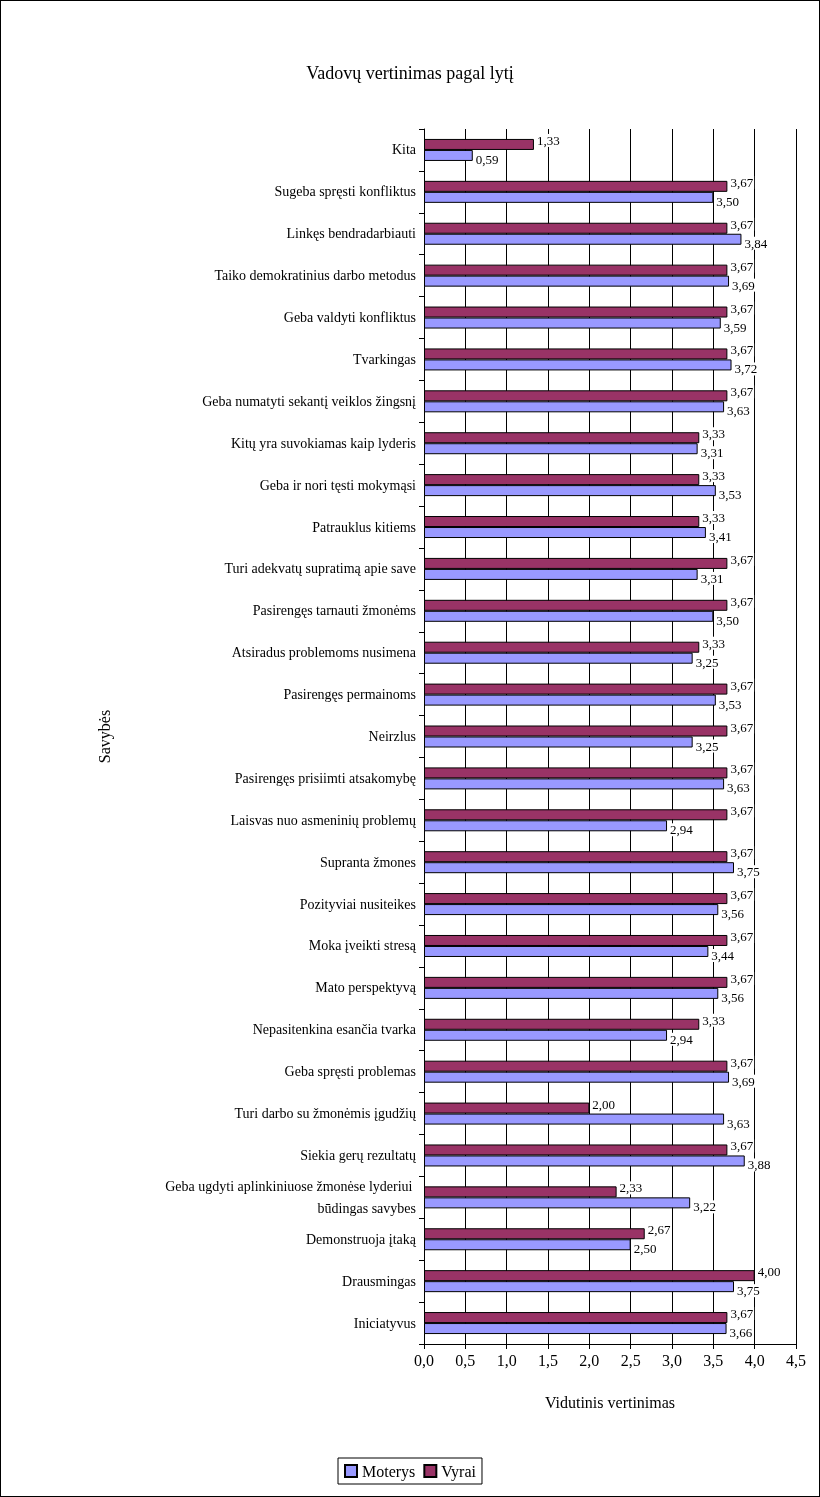  I want to click on data-label: 1,33, so click(548, 140).